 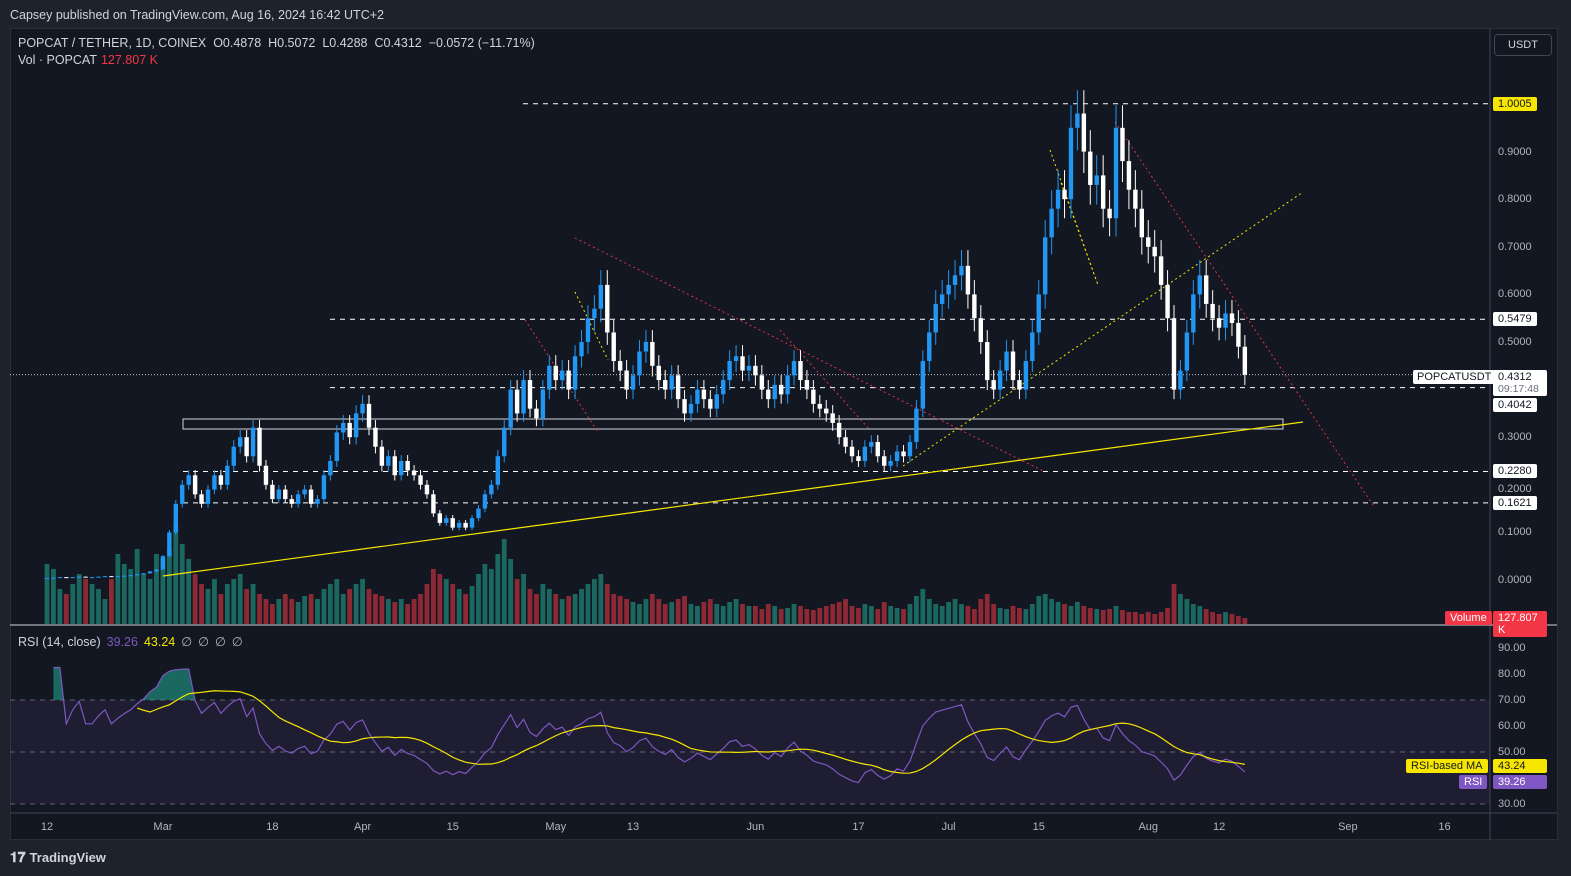 I want to click on symbol-name: POPCAT / TETHER, 1D, COINEX, so click(x=112, y=43).